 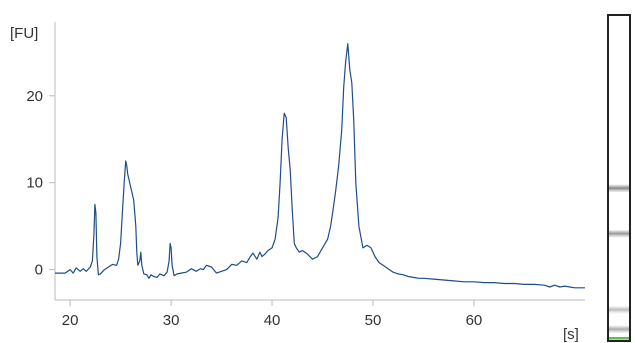 What do you see at coordinates (619, 262) in the screenshot?
I see `gel-lane-bands` at bounding box center [619, 262].